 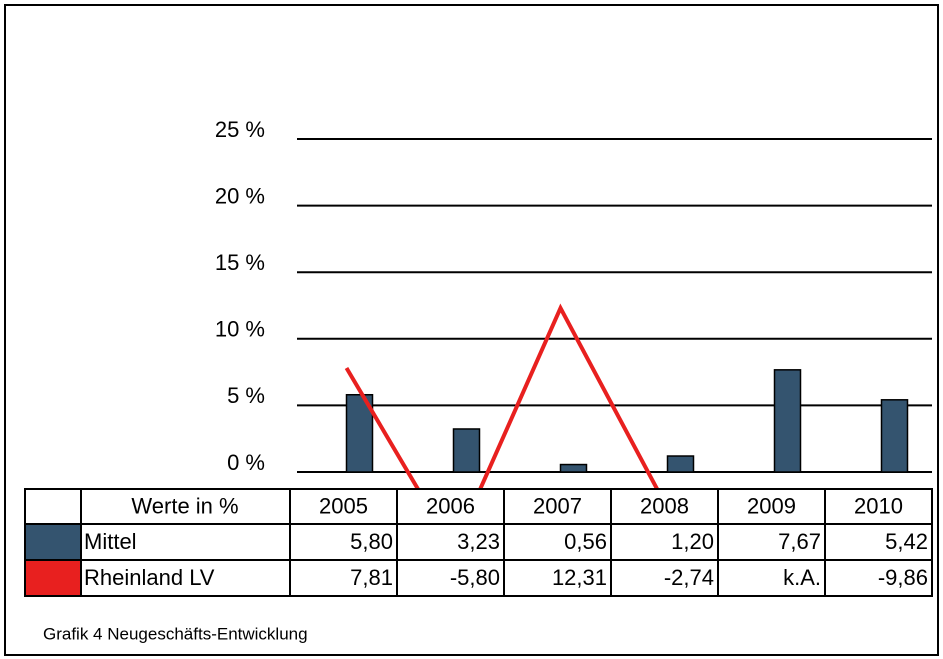 I want to click on x-tick-label: 2005, so click(x=343, y=505).